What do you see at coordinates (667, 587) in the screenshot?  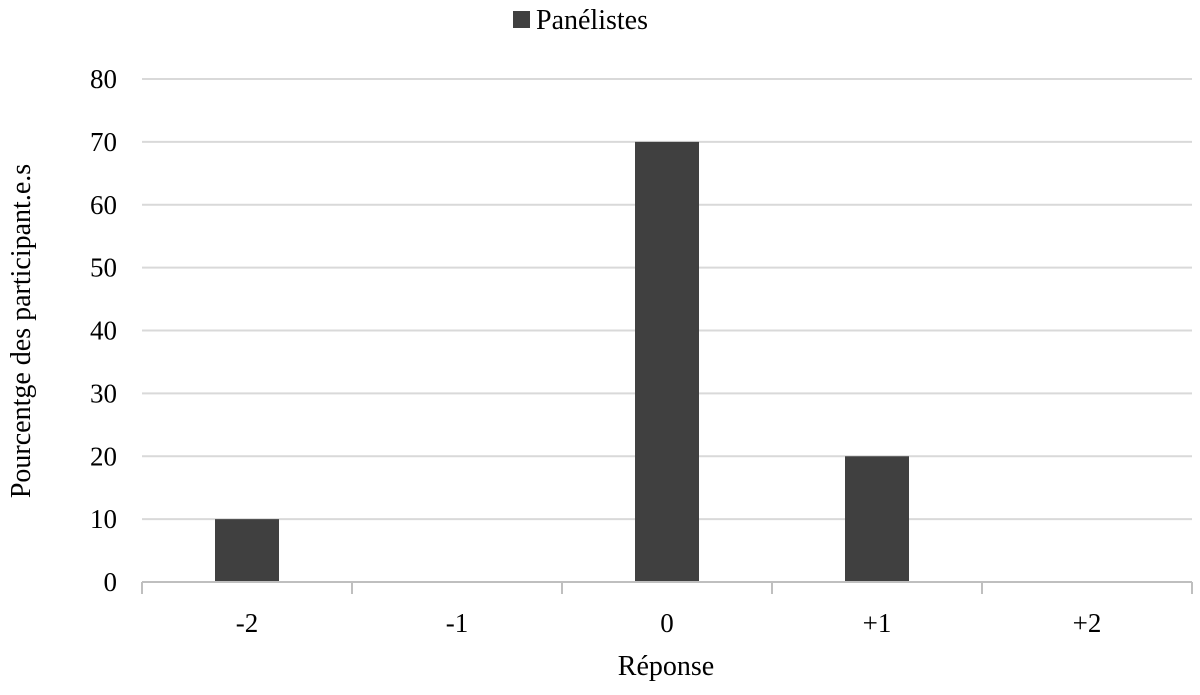 I see `x-axis` at bounding box center [667, 587].